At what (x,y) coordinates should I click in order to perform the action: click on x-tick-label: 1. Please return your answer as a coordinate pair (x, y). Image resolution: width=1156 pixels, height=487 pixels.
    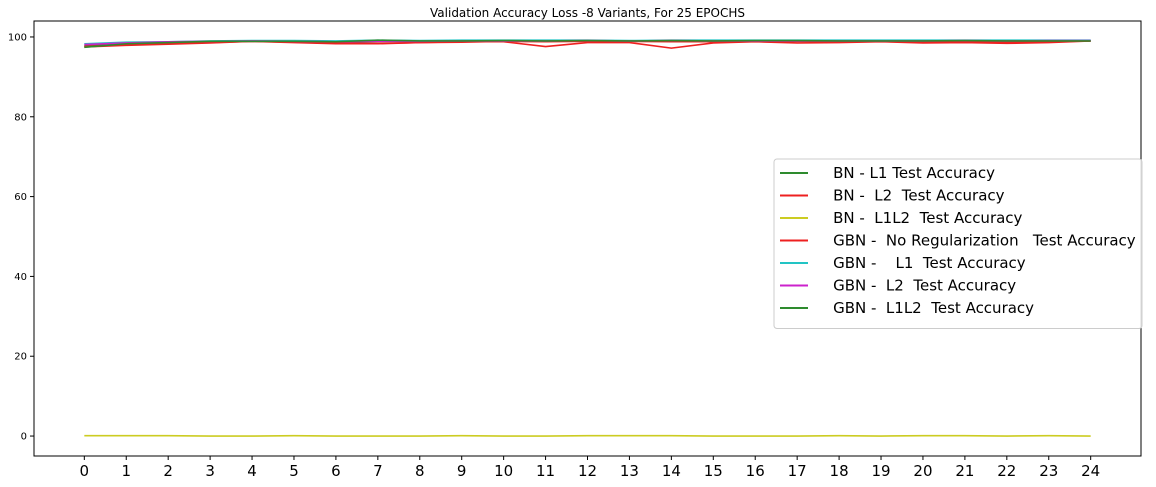
    Looking at the image, I should click on (126, 471).